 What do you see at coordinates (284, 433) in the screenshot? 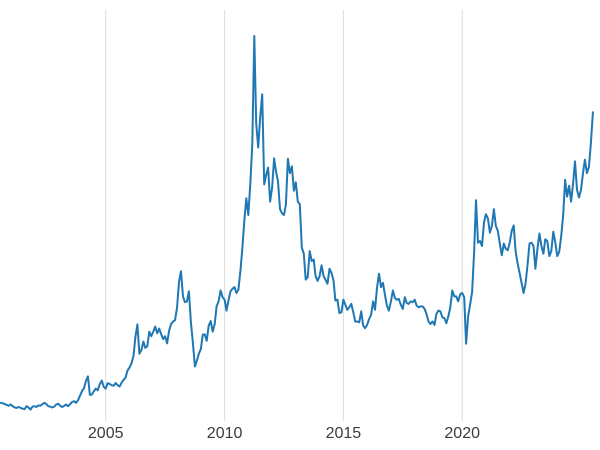
I see `x-axis-tick-labels: 2005 2010 2015 2020` at bounding box center [284, 433].